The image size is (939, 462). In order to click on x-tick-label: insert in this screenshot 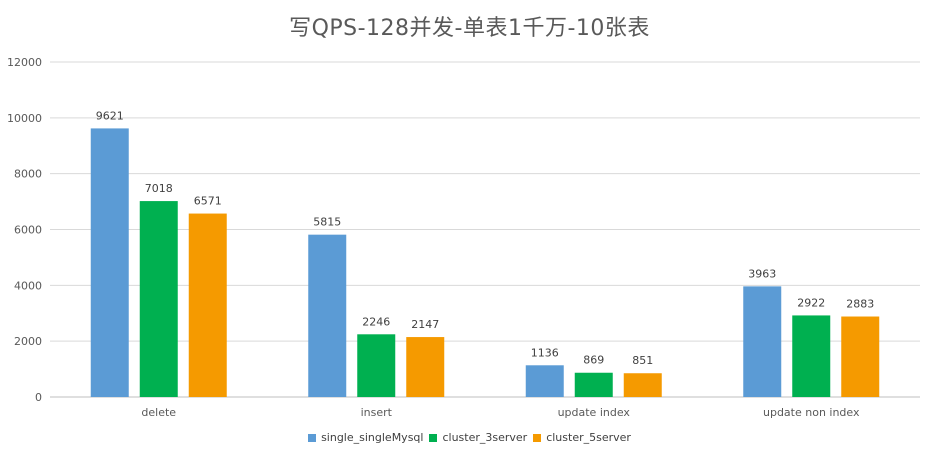, I will do `click(377, 412)`.